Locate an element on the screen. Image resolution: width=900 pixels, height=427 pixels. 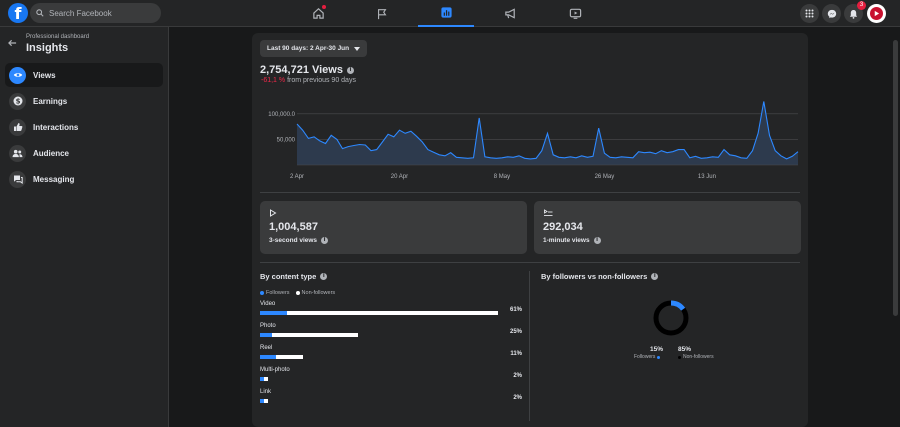
bell-icon is located at coordinates (853, 14).